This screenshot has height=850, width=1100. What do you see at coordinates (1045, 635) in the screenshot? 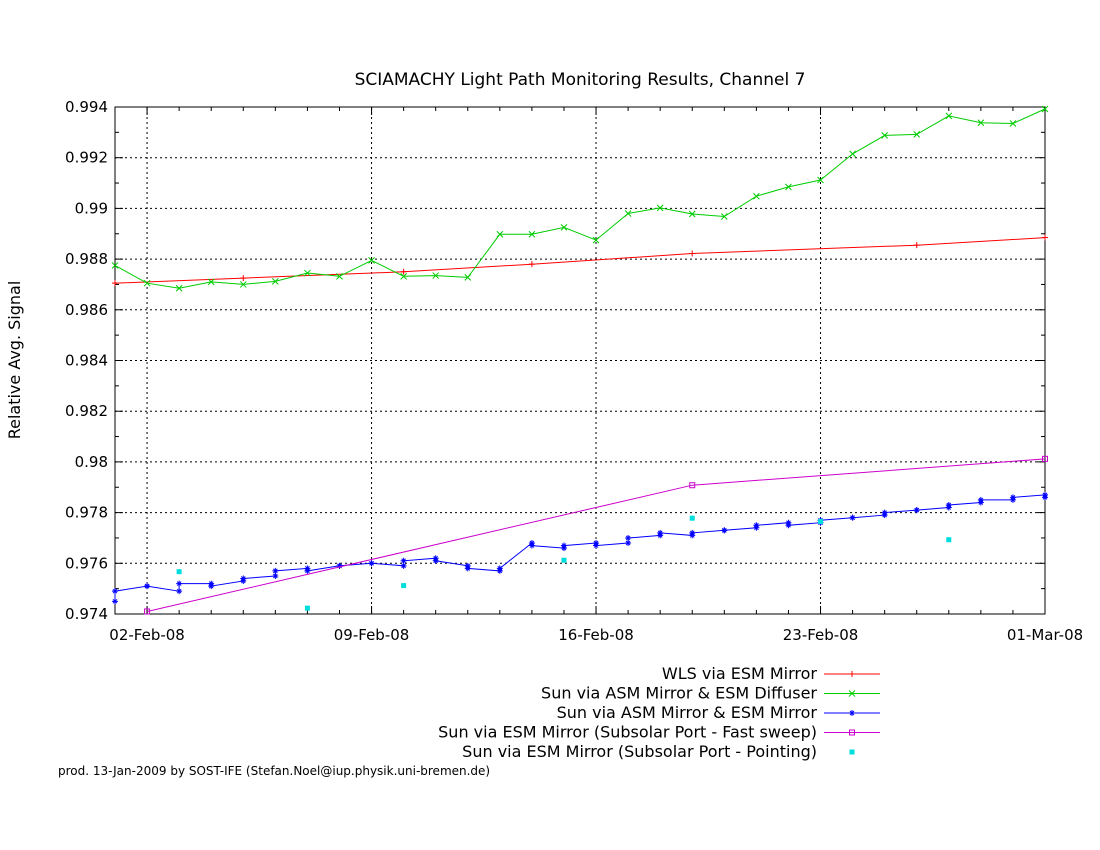
I see `x-tick-label: 01-Mar-08` at bounding box center [1045, 635].